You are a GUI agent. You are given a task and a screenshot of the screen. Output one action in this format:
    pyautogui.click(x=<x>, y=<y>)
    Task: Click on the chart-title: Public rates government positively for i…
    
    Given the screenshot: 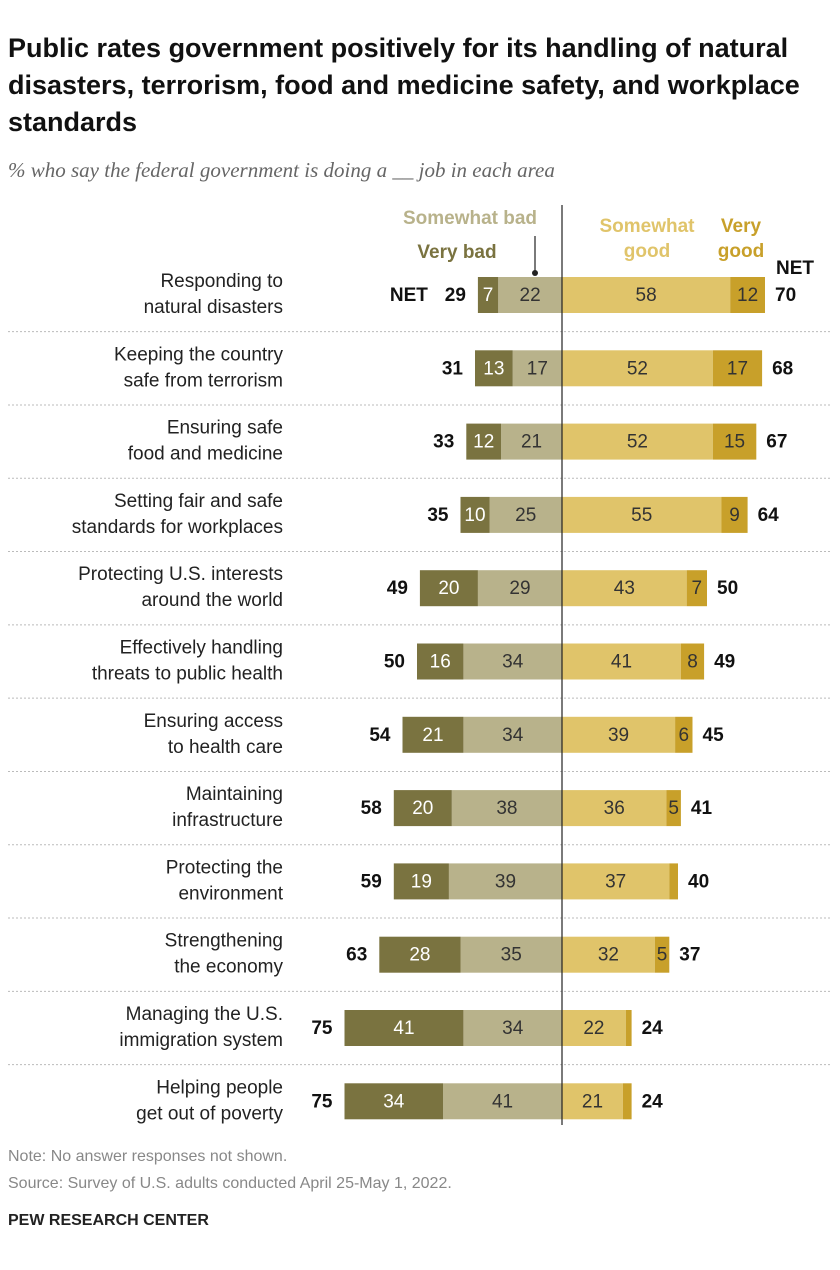 What is the action you would take?
    pyautogui.click(x=404, y=85)
    